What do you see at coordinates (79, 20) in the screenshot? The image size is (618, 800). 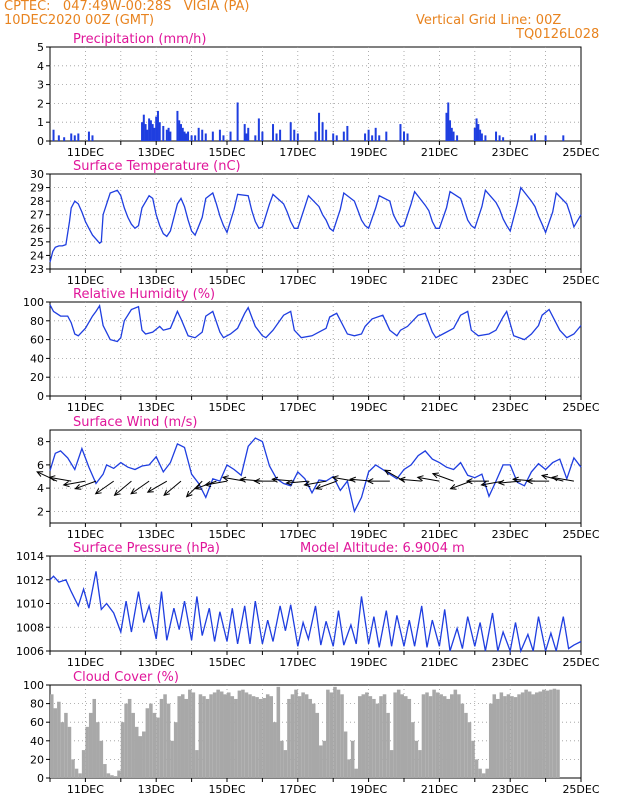 I see `run-datetime: 10DEC2020 00Z (GMT)` at bounding box center [79, 20].